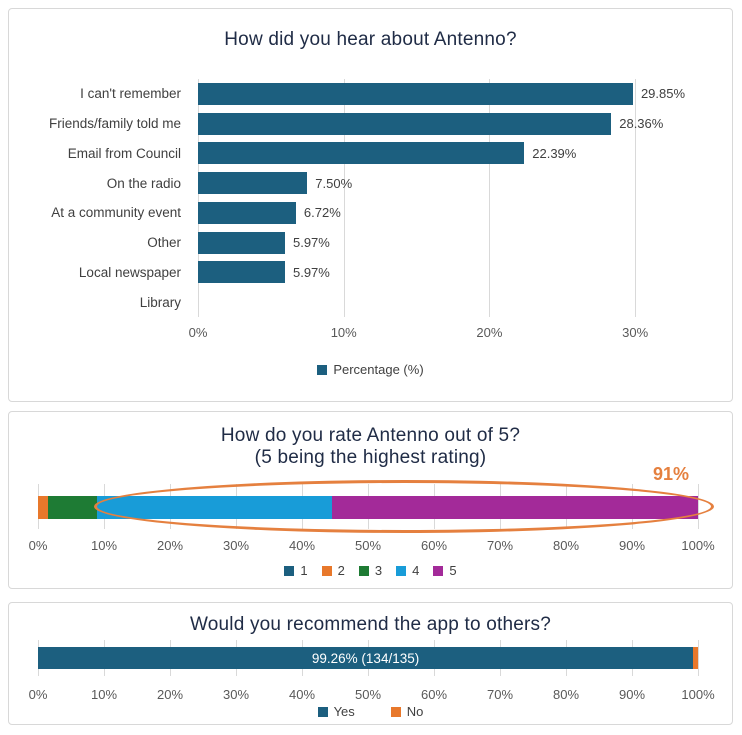 Image resolution: width=742 pixels, height=735 pixels. I want to click on legend-label: 4, so click(416, 570).